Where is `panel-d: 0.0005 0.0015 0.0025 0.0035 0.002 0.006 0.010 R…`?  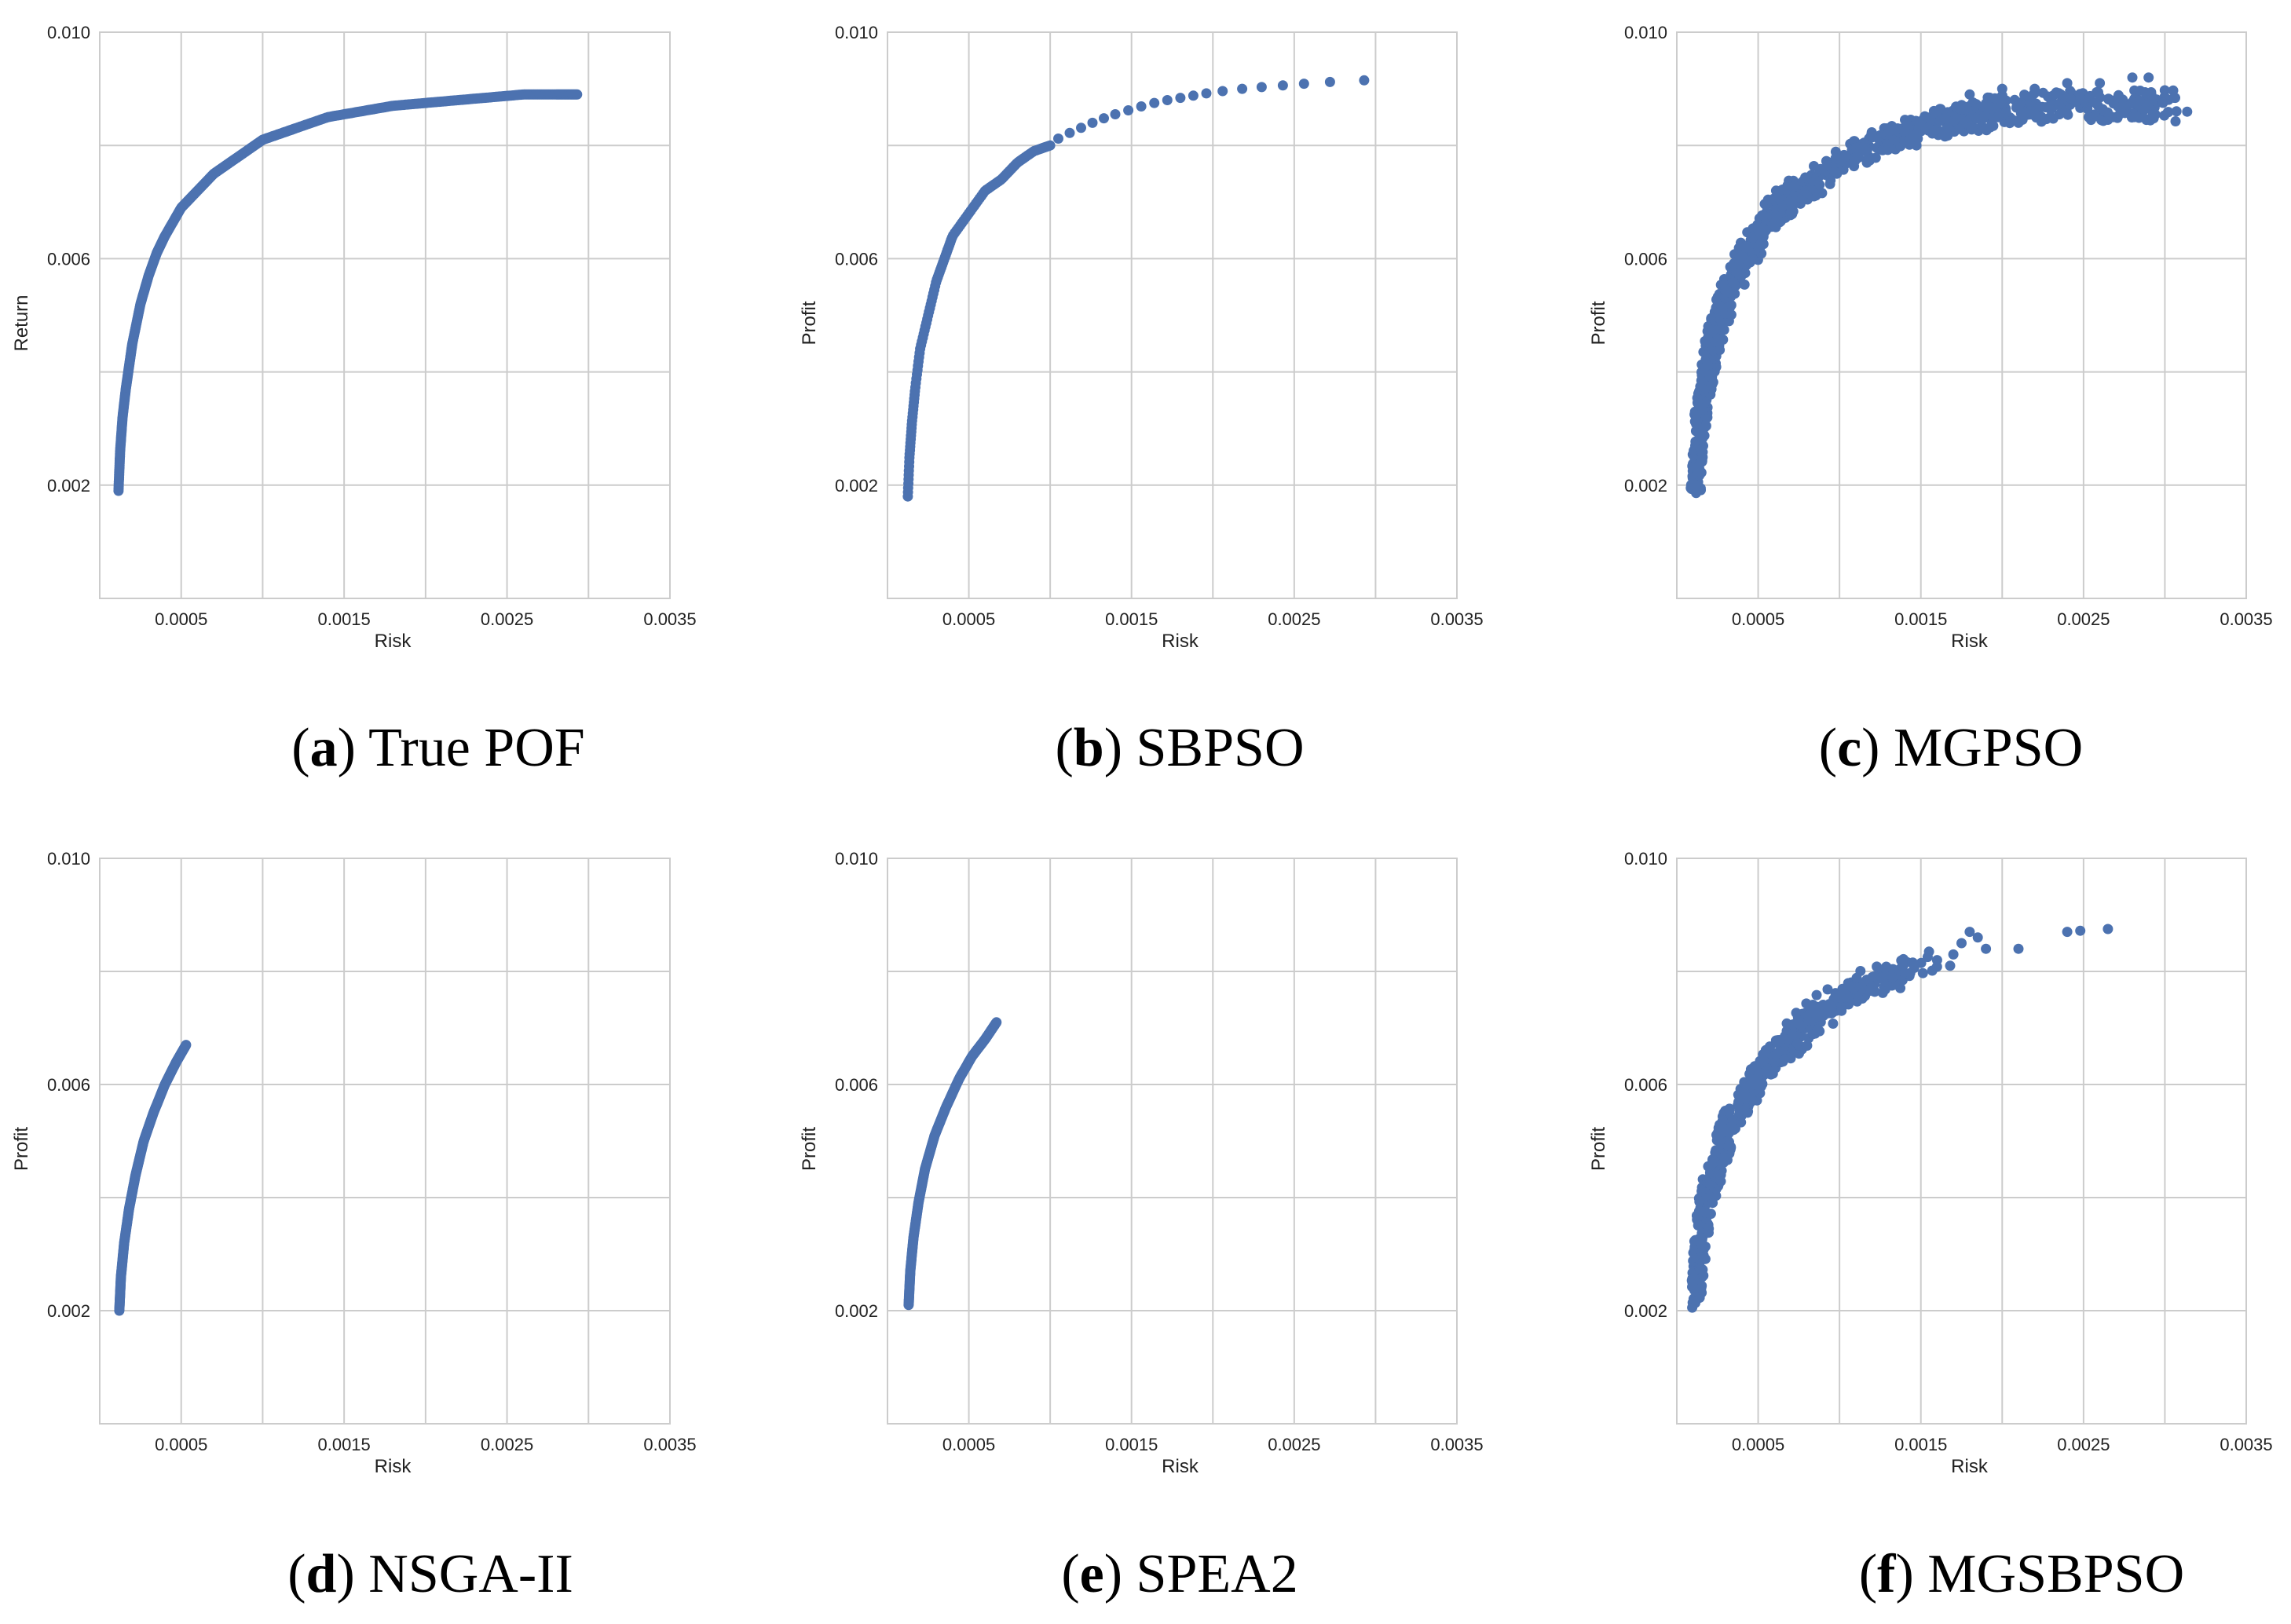 panel-d: 0.0005 0.0015 0.0025 0.0035 0.002 0.006 0.010 R… is located at coordinates (354, 1163).